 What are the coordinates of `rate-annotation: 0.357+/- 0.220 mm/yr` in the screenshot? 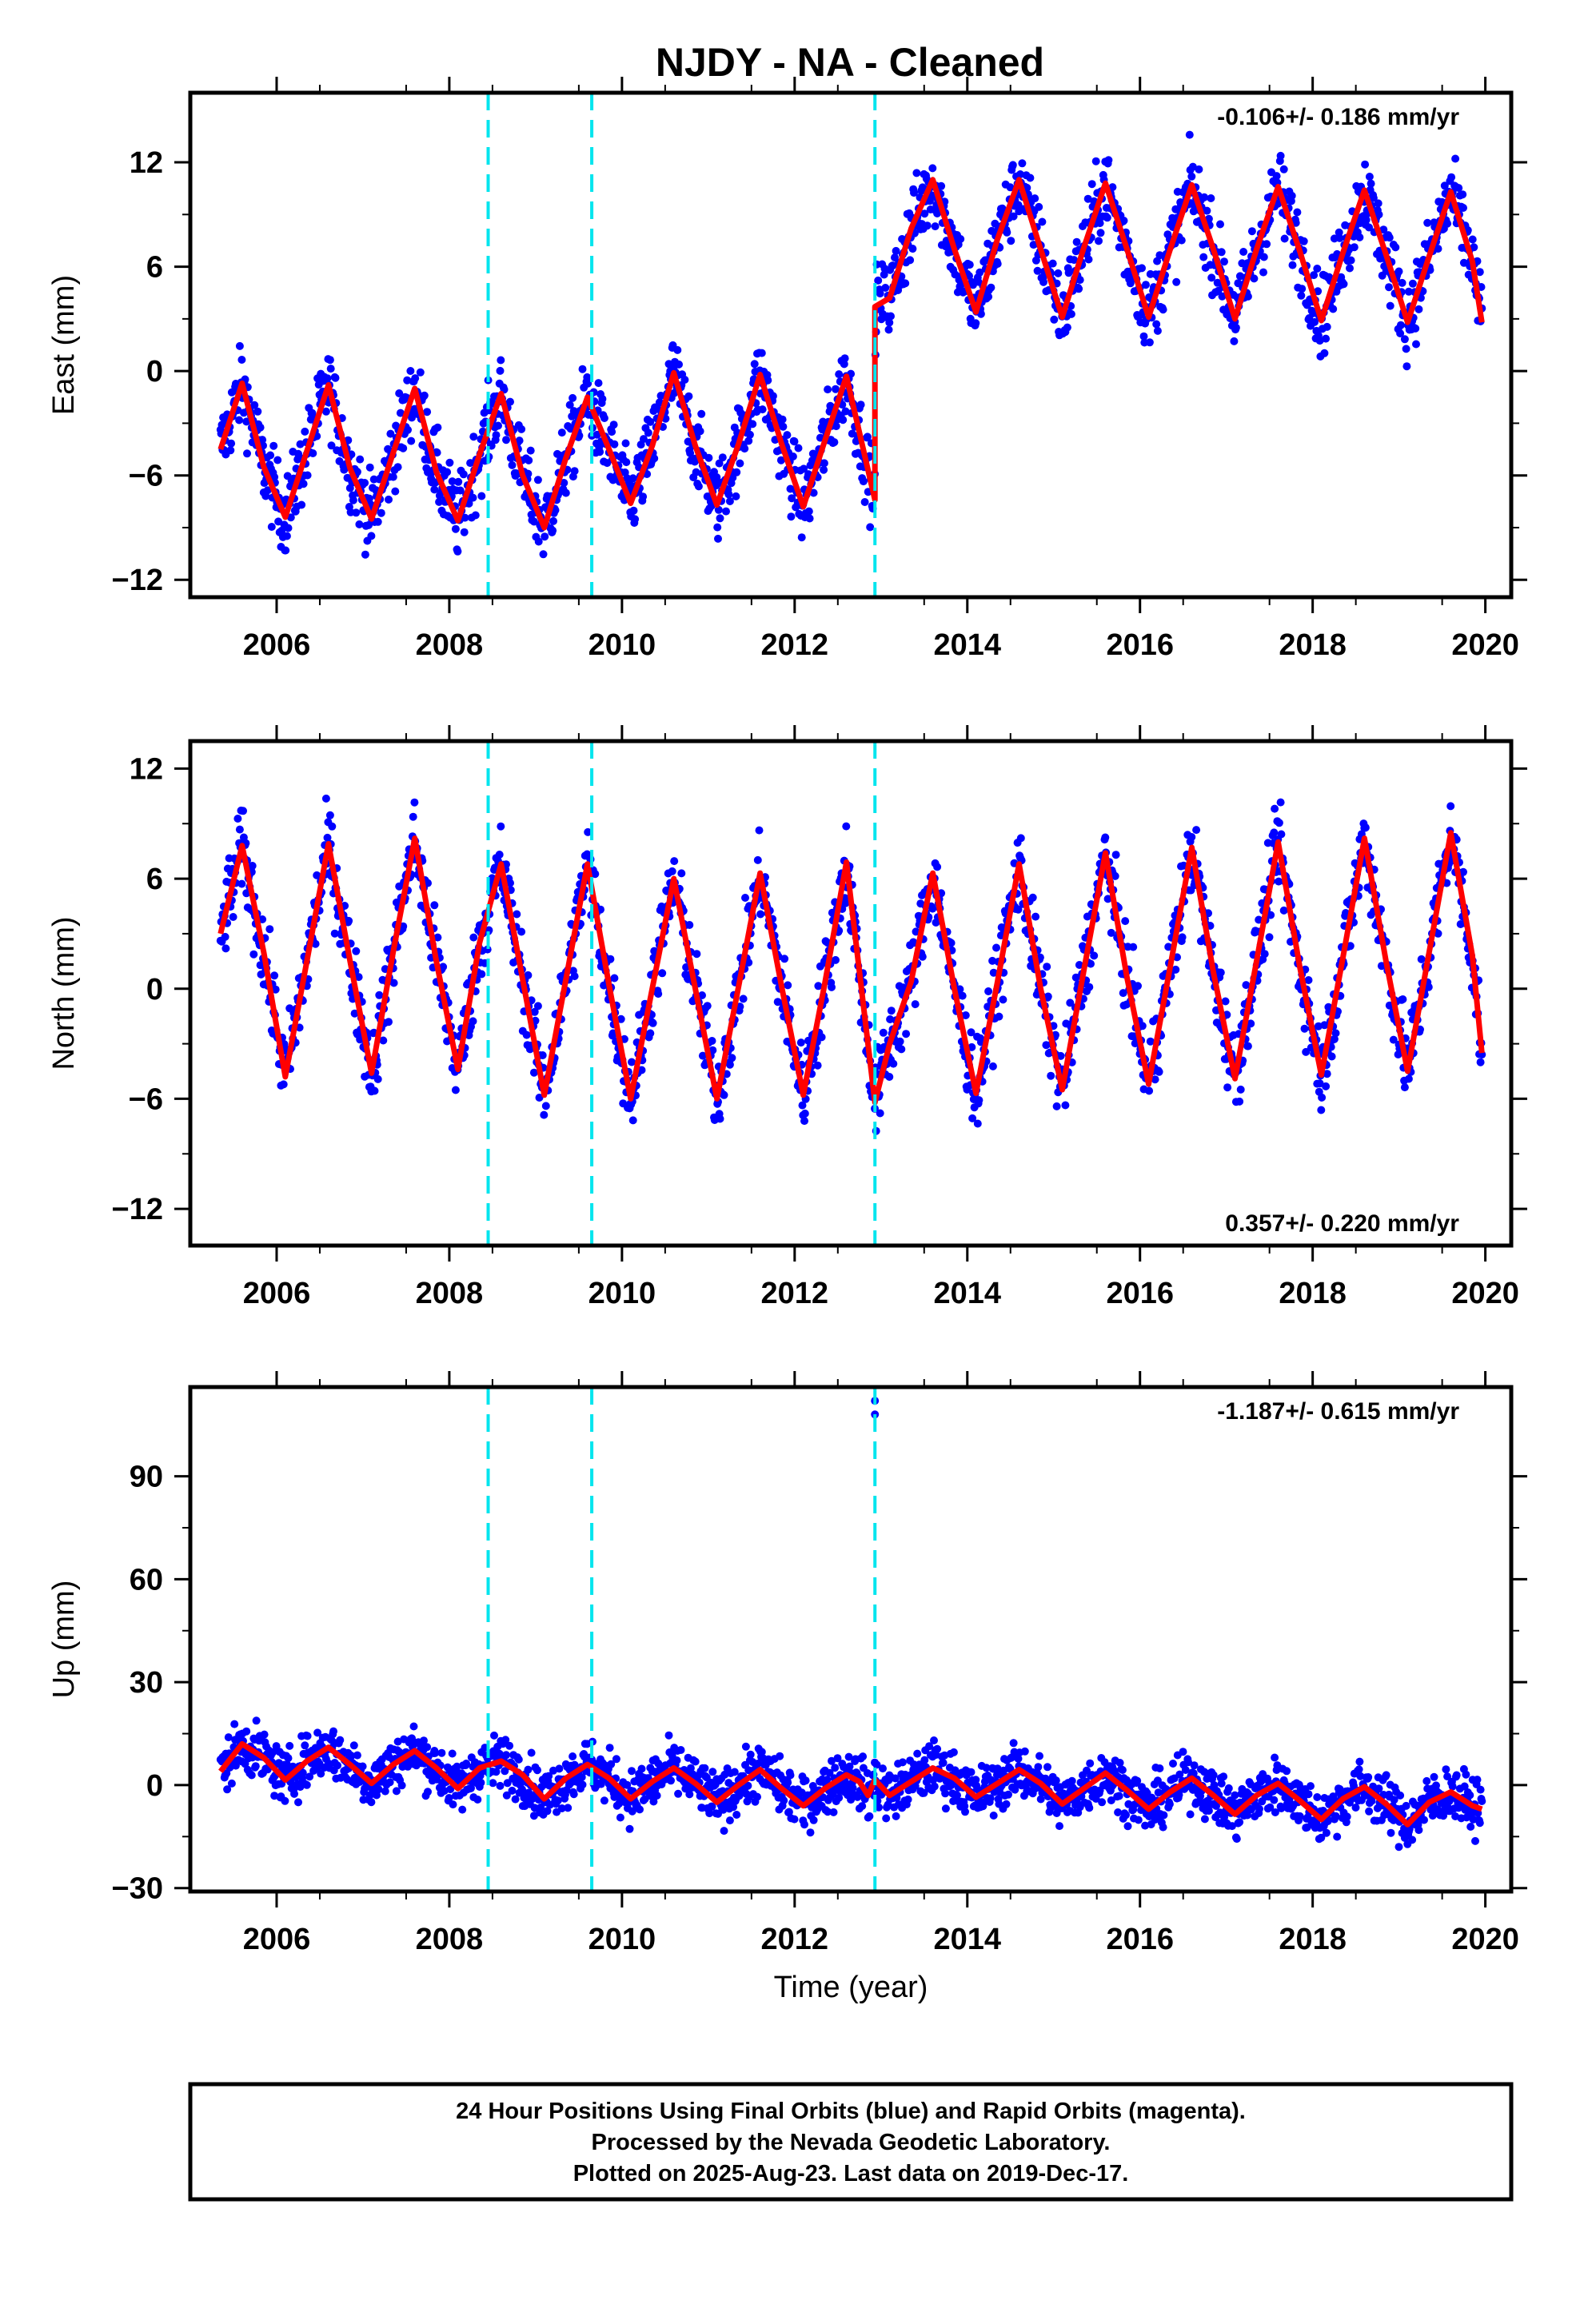 It's located at (1342, 1223).